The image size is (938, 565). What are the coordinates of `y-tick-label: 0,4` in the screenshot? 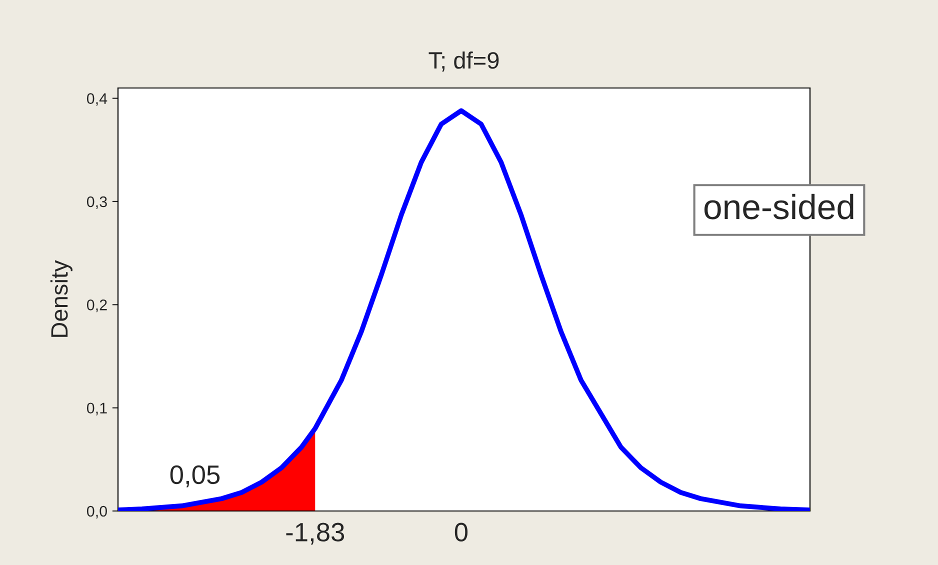 It's located at (97, 99).